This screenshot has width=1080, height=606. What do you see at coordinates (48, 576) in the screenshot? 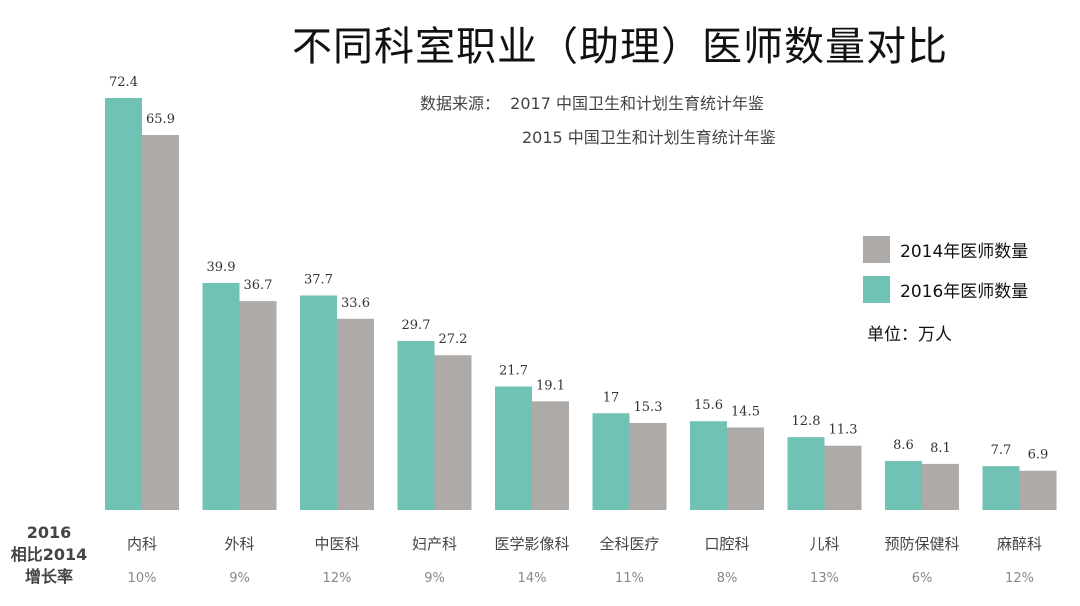
I see `growth-row-label-rate: 增长率` at bounding box center [48, 576].